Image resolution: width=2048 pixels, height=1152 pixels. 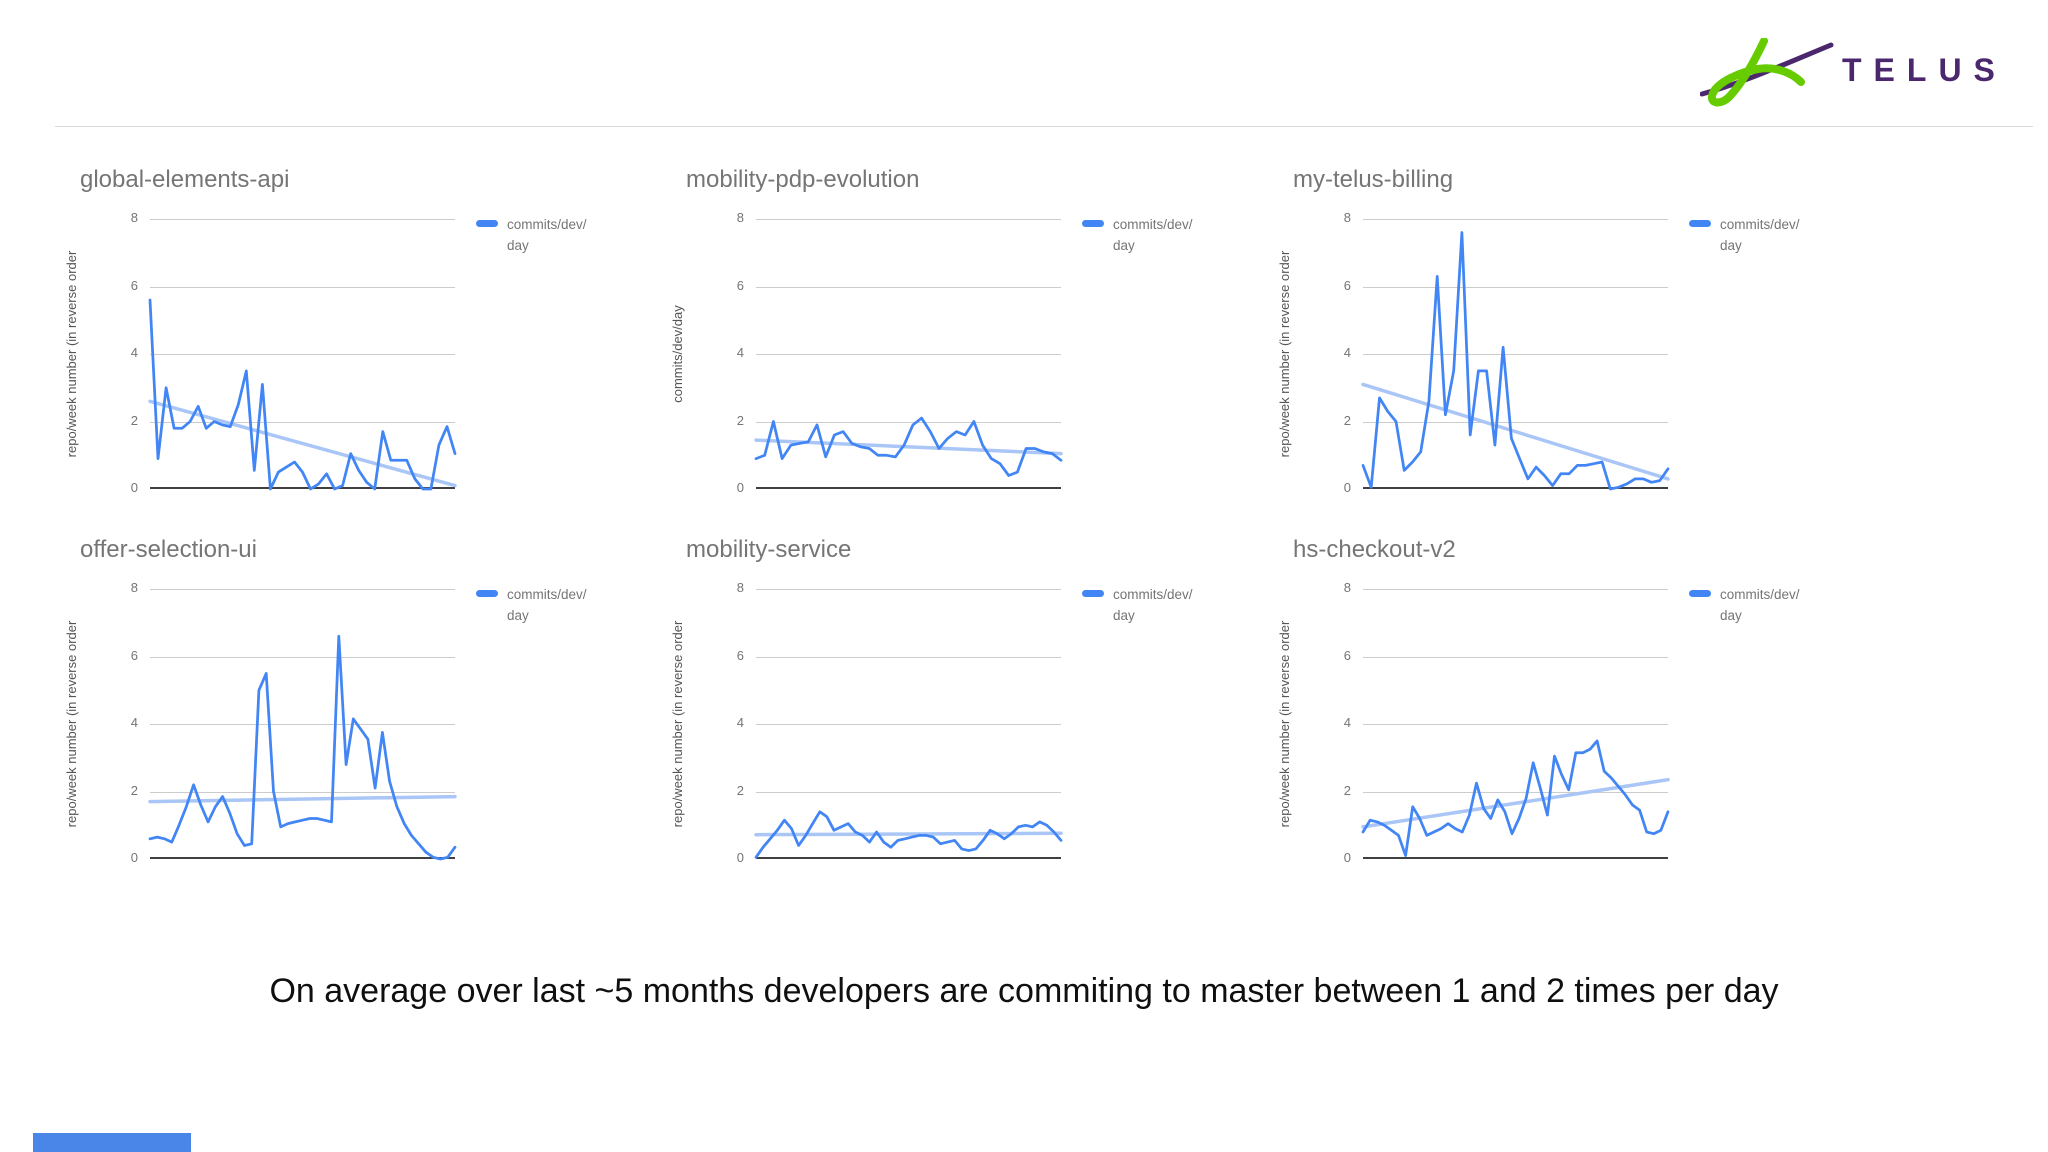 What do you see at coordinates (1924, 70) in the screenshot?
I see `telus-wordmark: TELUS` at bounding box center [1924, 70].